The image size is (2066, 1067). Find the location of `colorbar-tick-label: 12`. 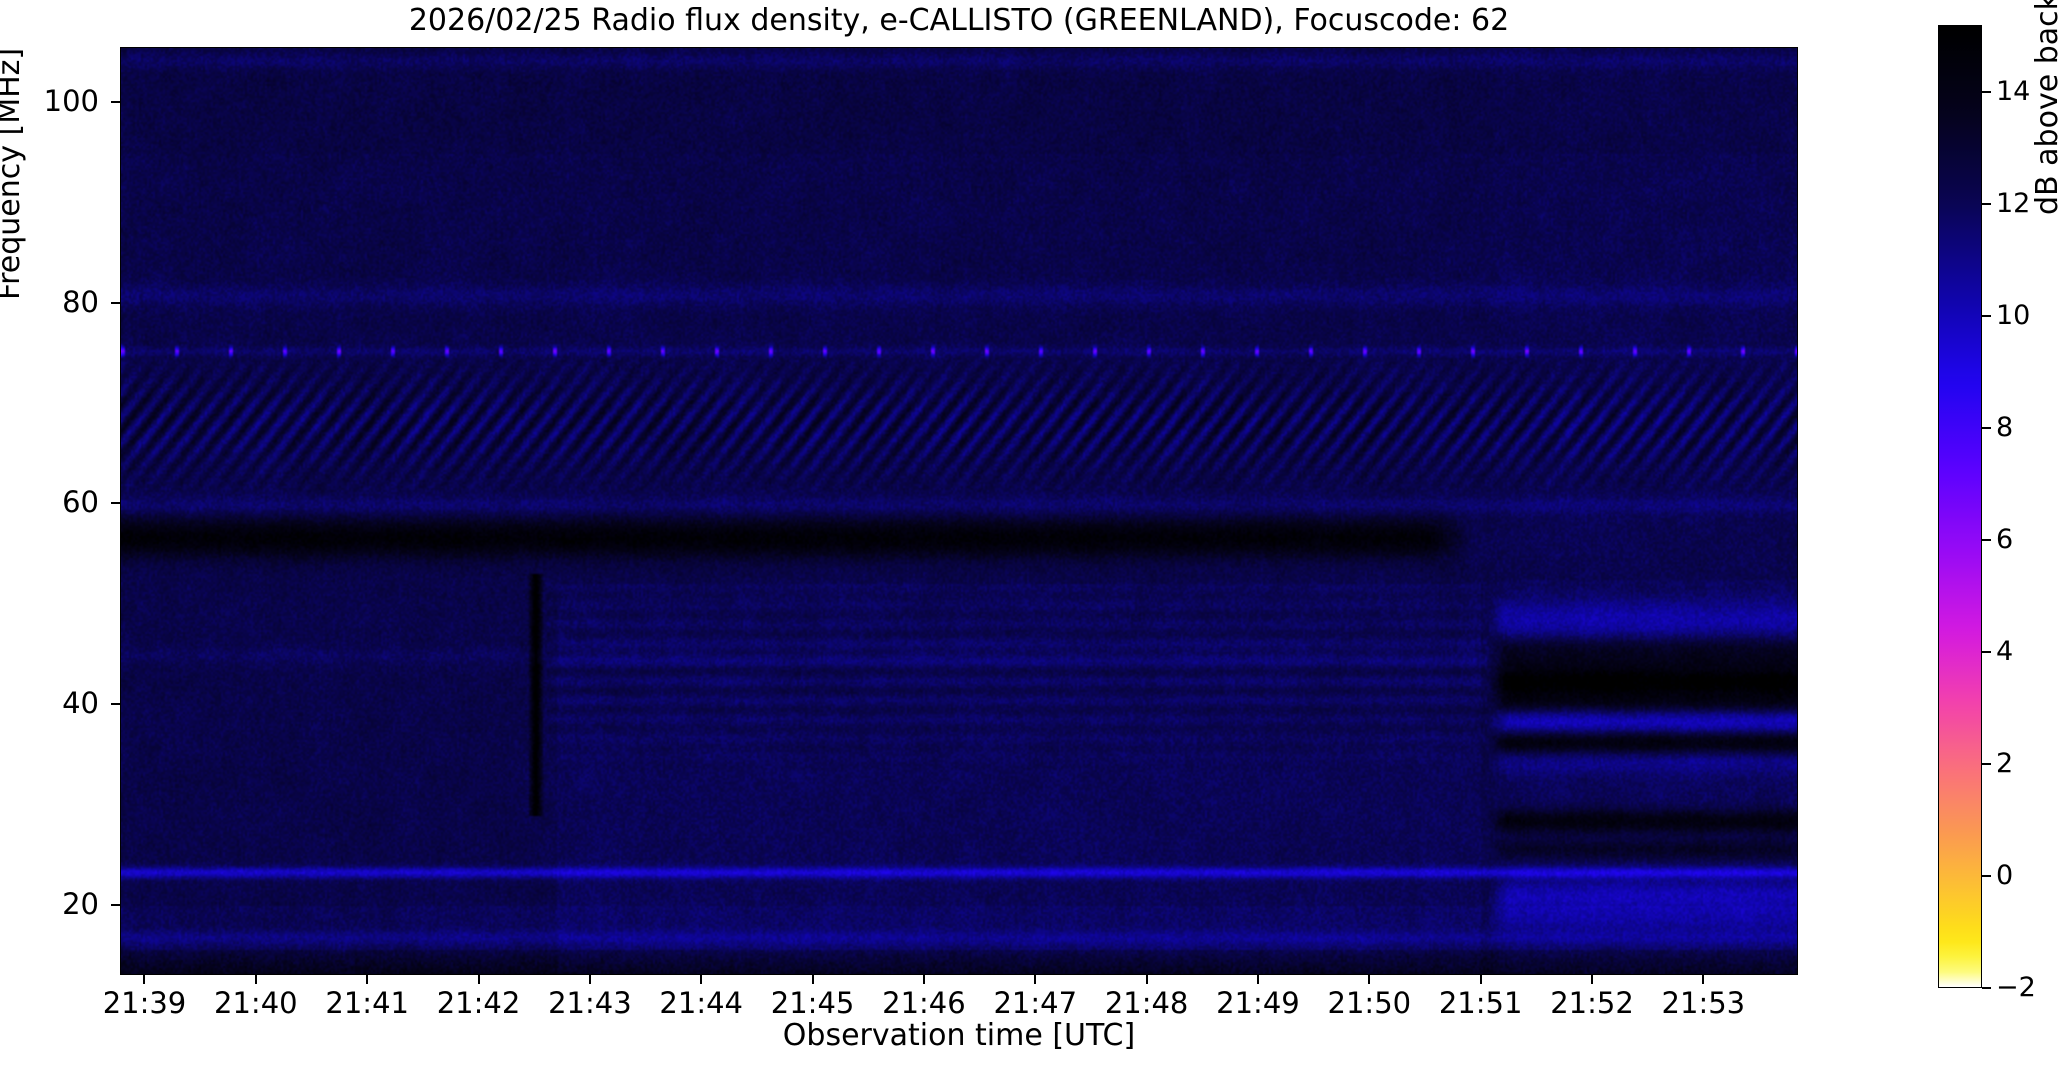

colorbar-tick-label: 12 is located at coordinates (2013, 204).